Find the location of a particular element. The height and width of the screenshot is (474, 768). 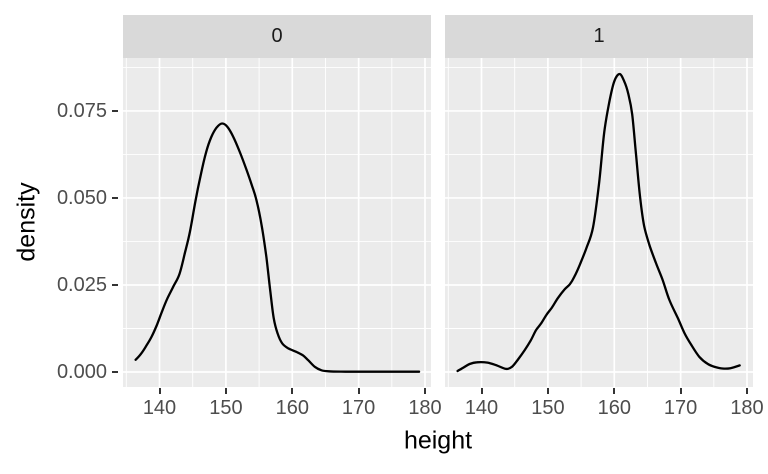

facet-strip-label: 1 is located at coordinates (599, 36).